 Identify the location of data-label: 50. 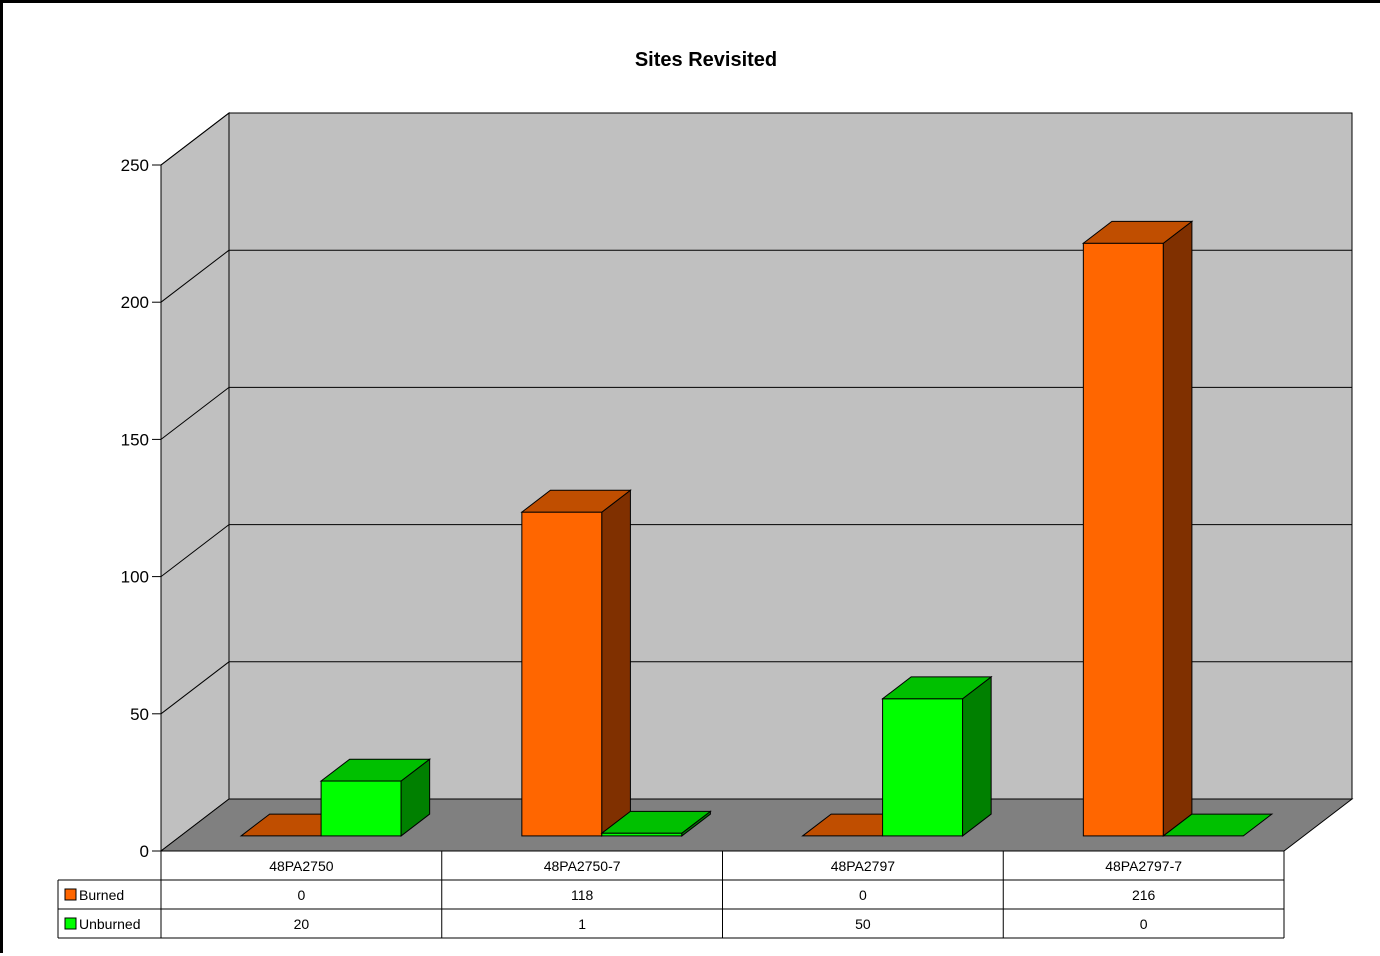
(863, 924).